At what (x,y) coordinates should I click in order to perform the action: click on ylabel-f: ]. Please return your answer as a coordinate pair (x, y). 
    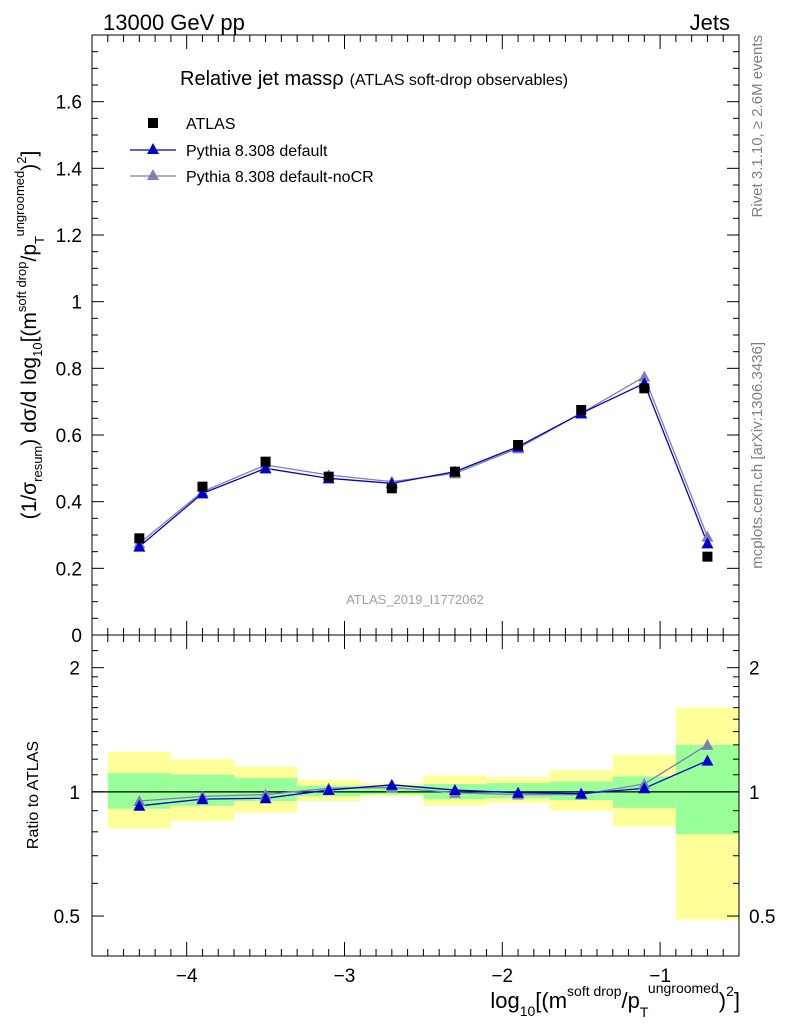
    Looking at the image, I should click on (29, 154).